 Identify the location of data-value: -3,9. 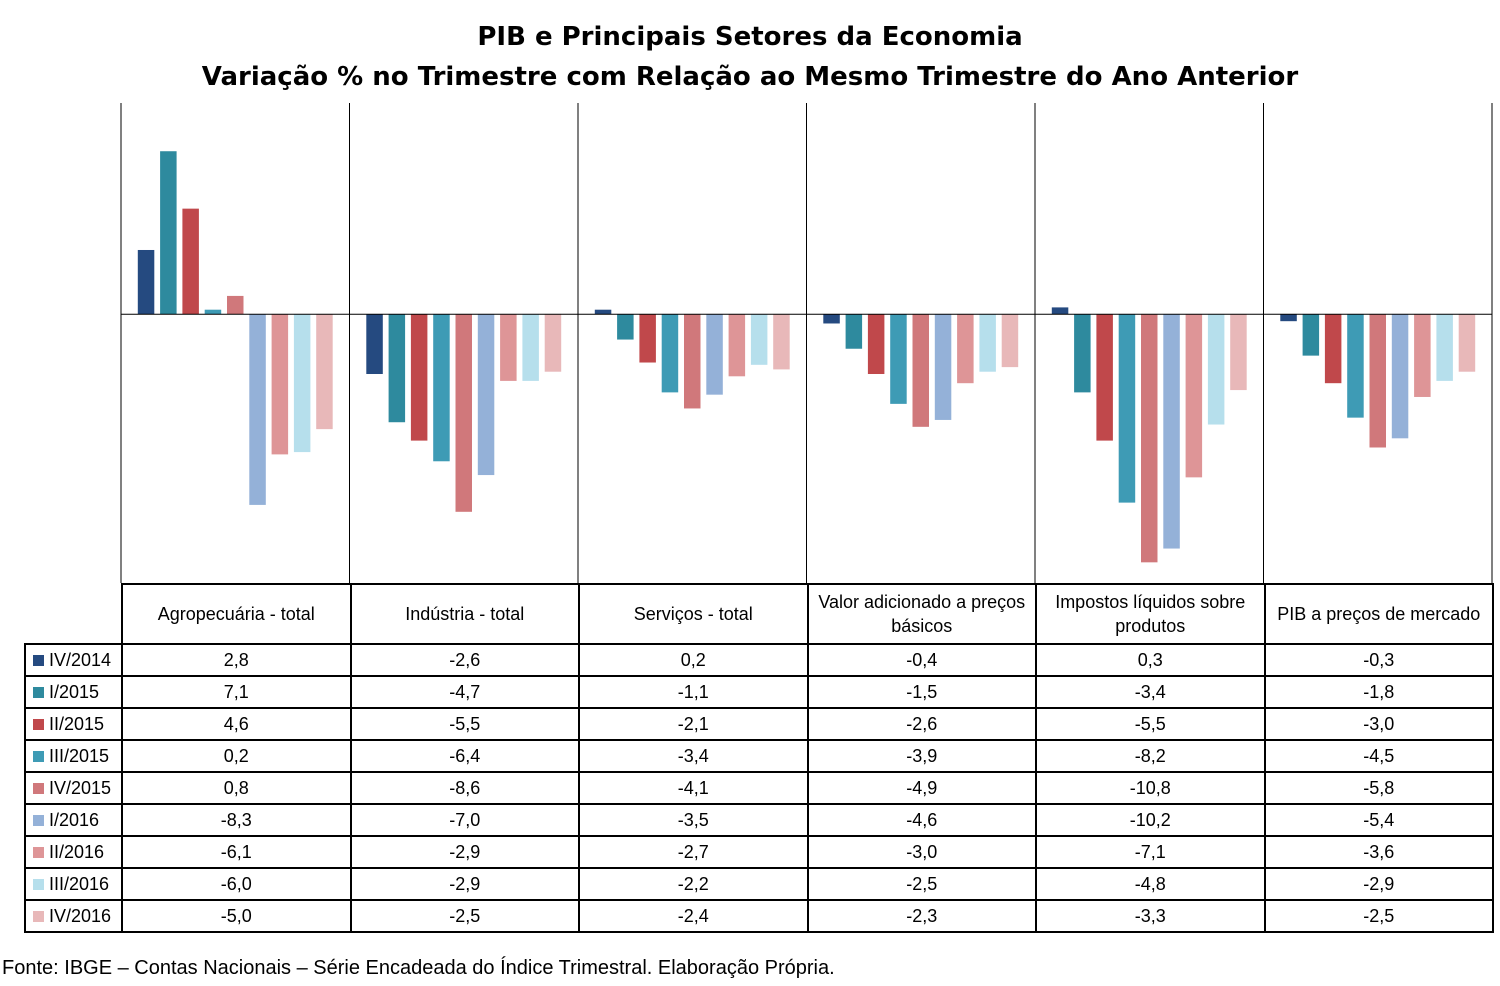
(921, 756).